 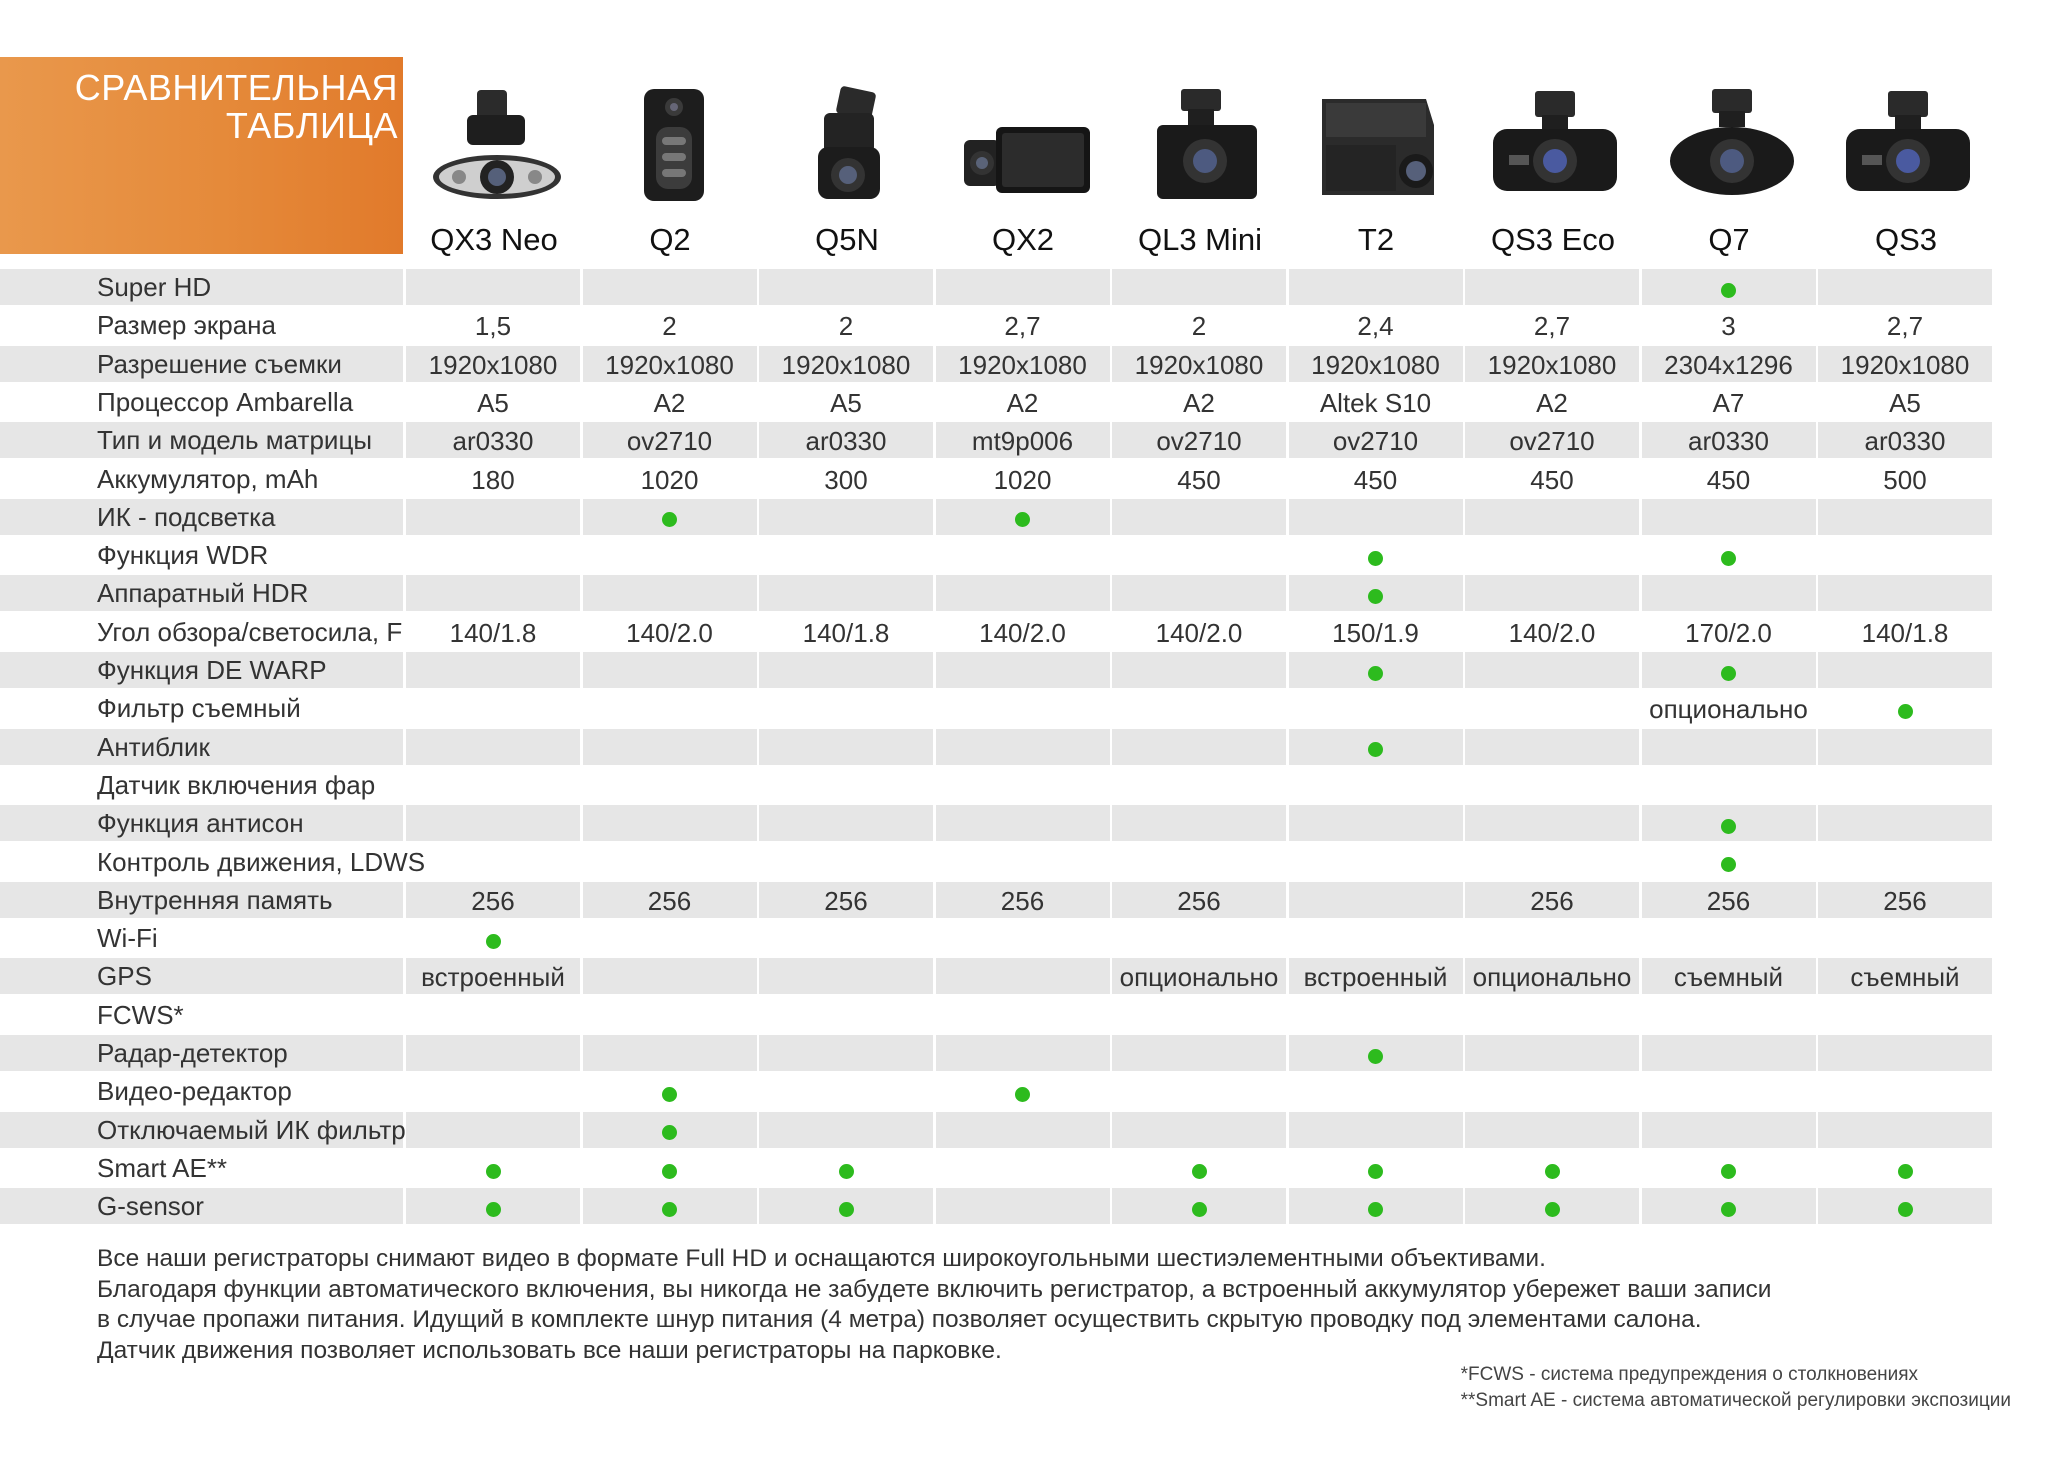 What do you see at coordinates (1905, 479) in the screenshot?
I see `table-cell: 500` at bounding box center [1905, 479].